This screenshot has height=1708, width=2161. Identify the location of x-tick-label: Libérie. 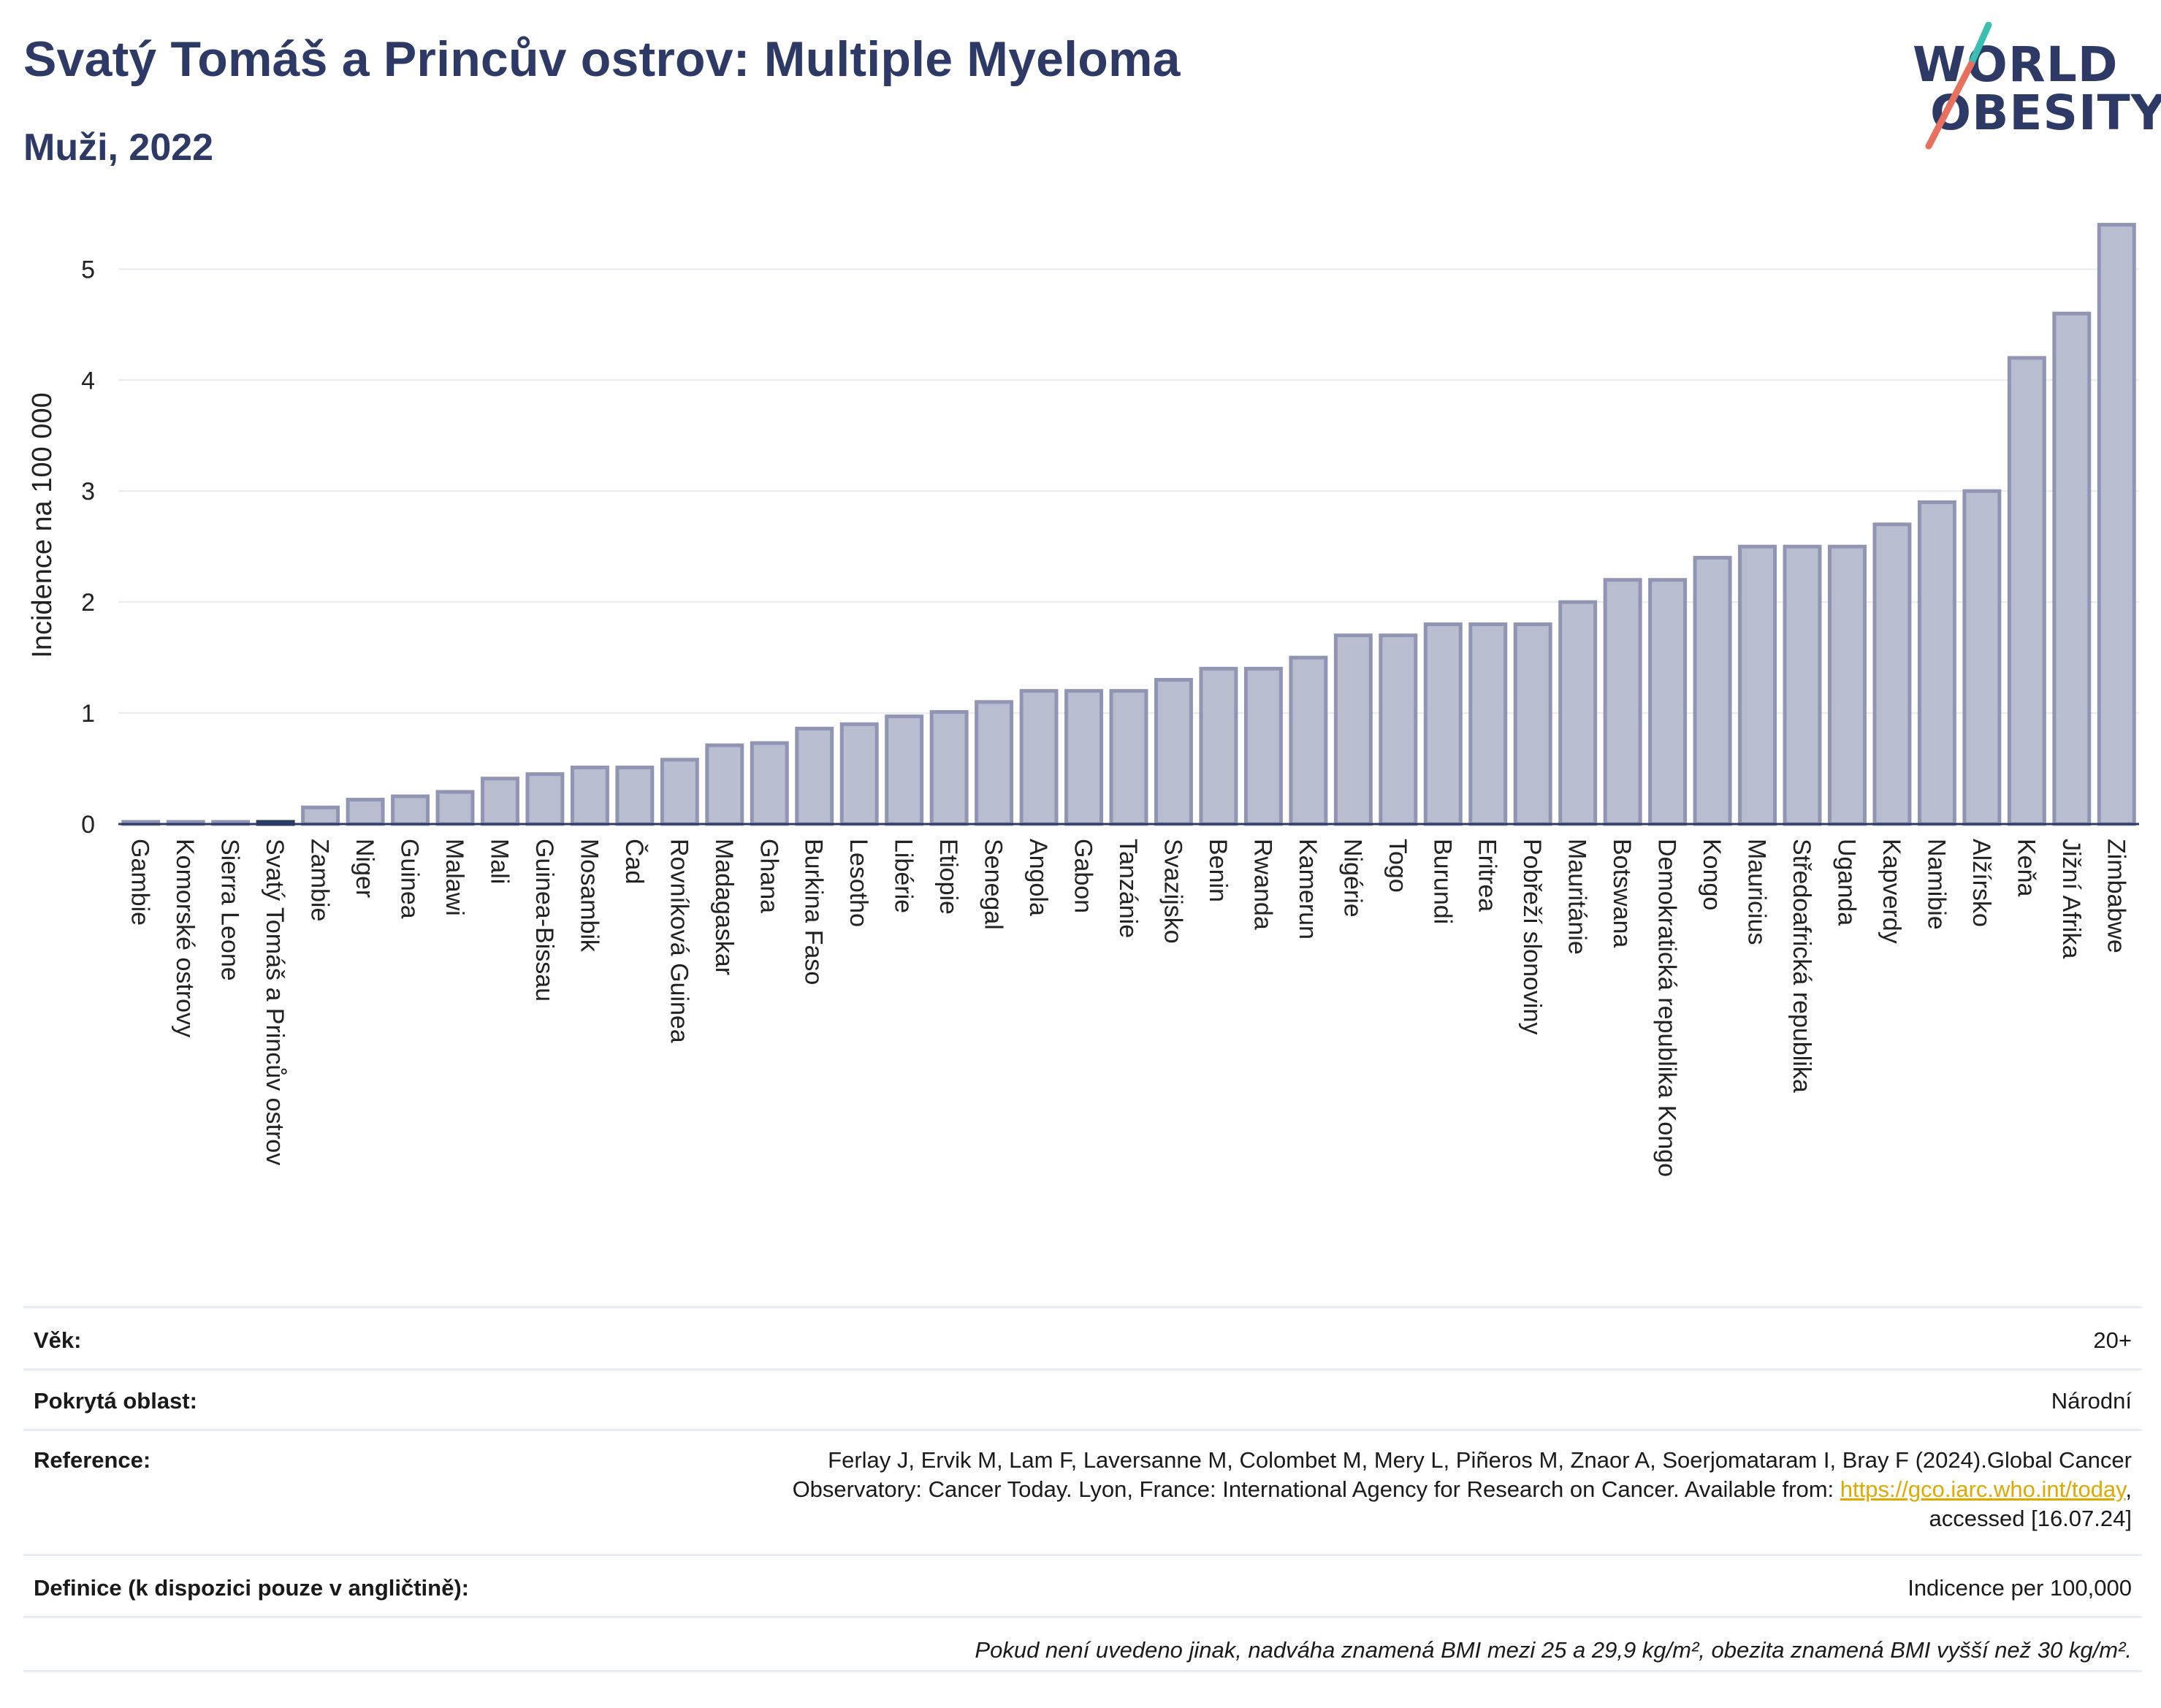
(904, 876).